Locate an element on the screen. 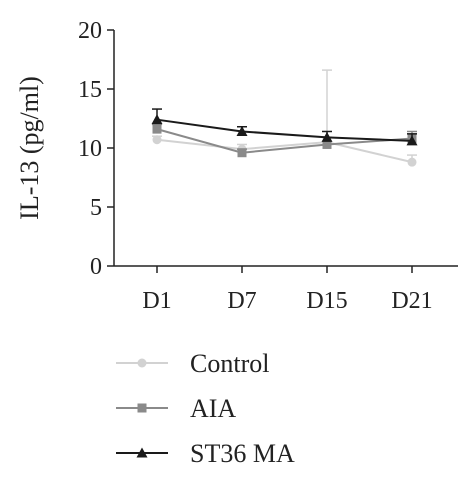 This screenshot has height=483, width=474. legend-item: ST36 MA is located at coordinates (205, 453).